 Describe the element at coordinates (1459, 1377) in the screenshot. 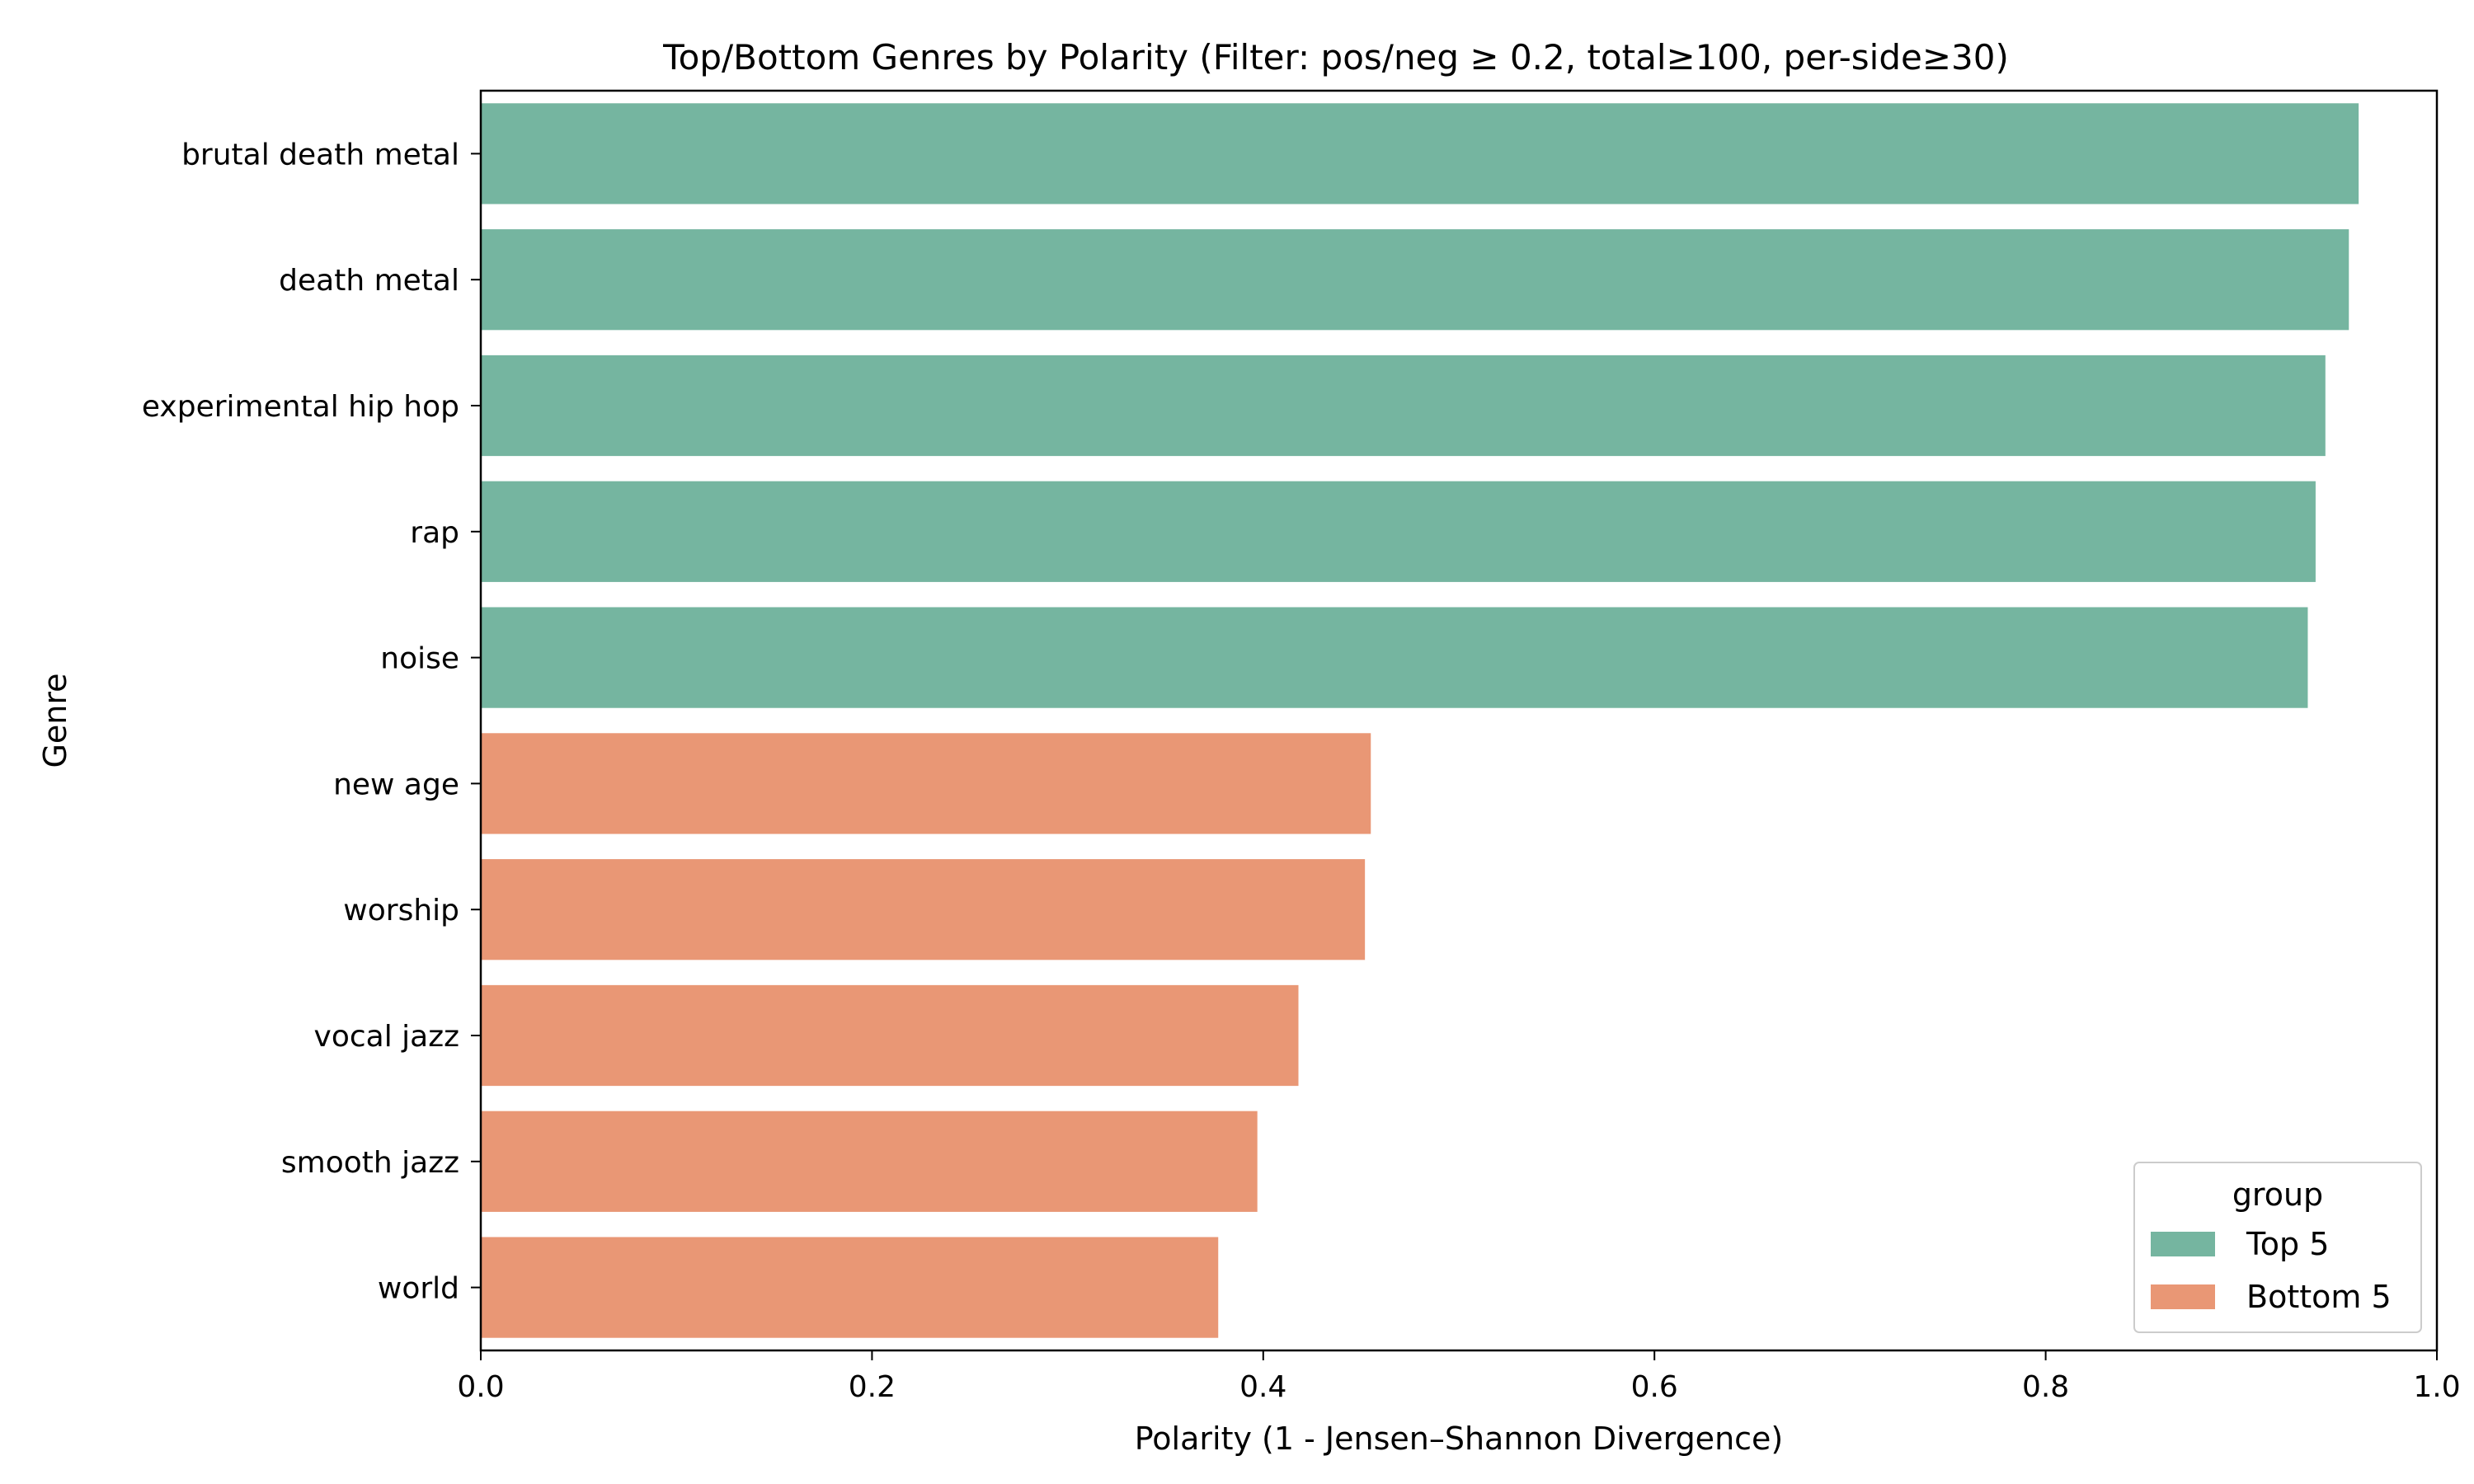

I see `x-axis-ticks: 0.0 0.2 0.4 0.6 0.8 1.0` at that location.